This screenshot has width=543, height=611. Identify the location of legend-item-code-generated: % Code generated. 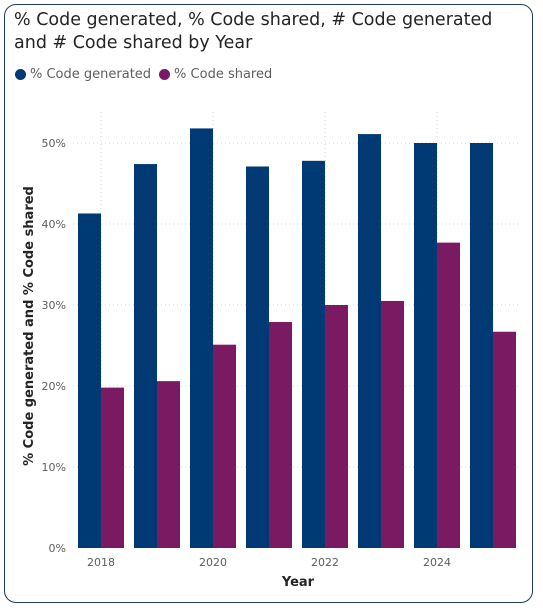
(83, 74).